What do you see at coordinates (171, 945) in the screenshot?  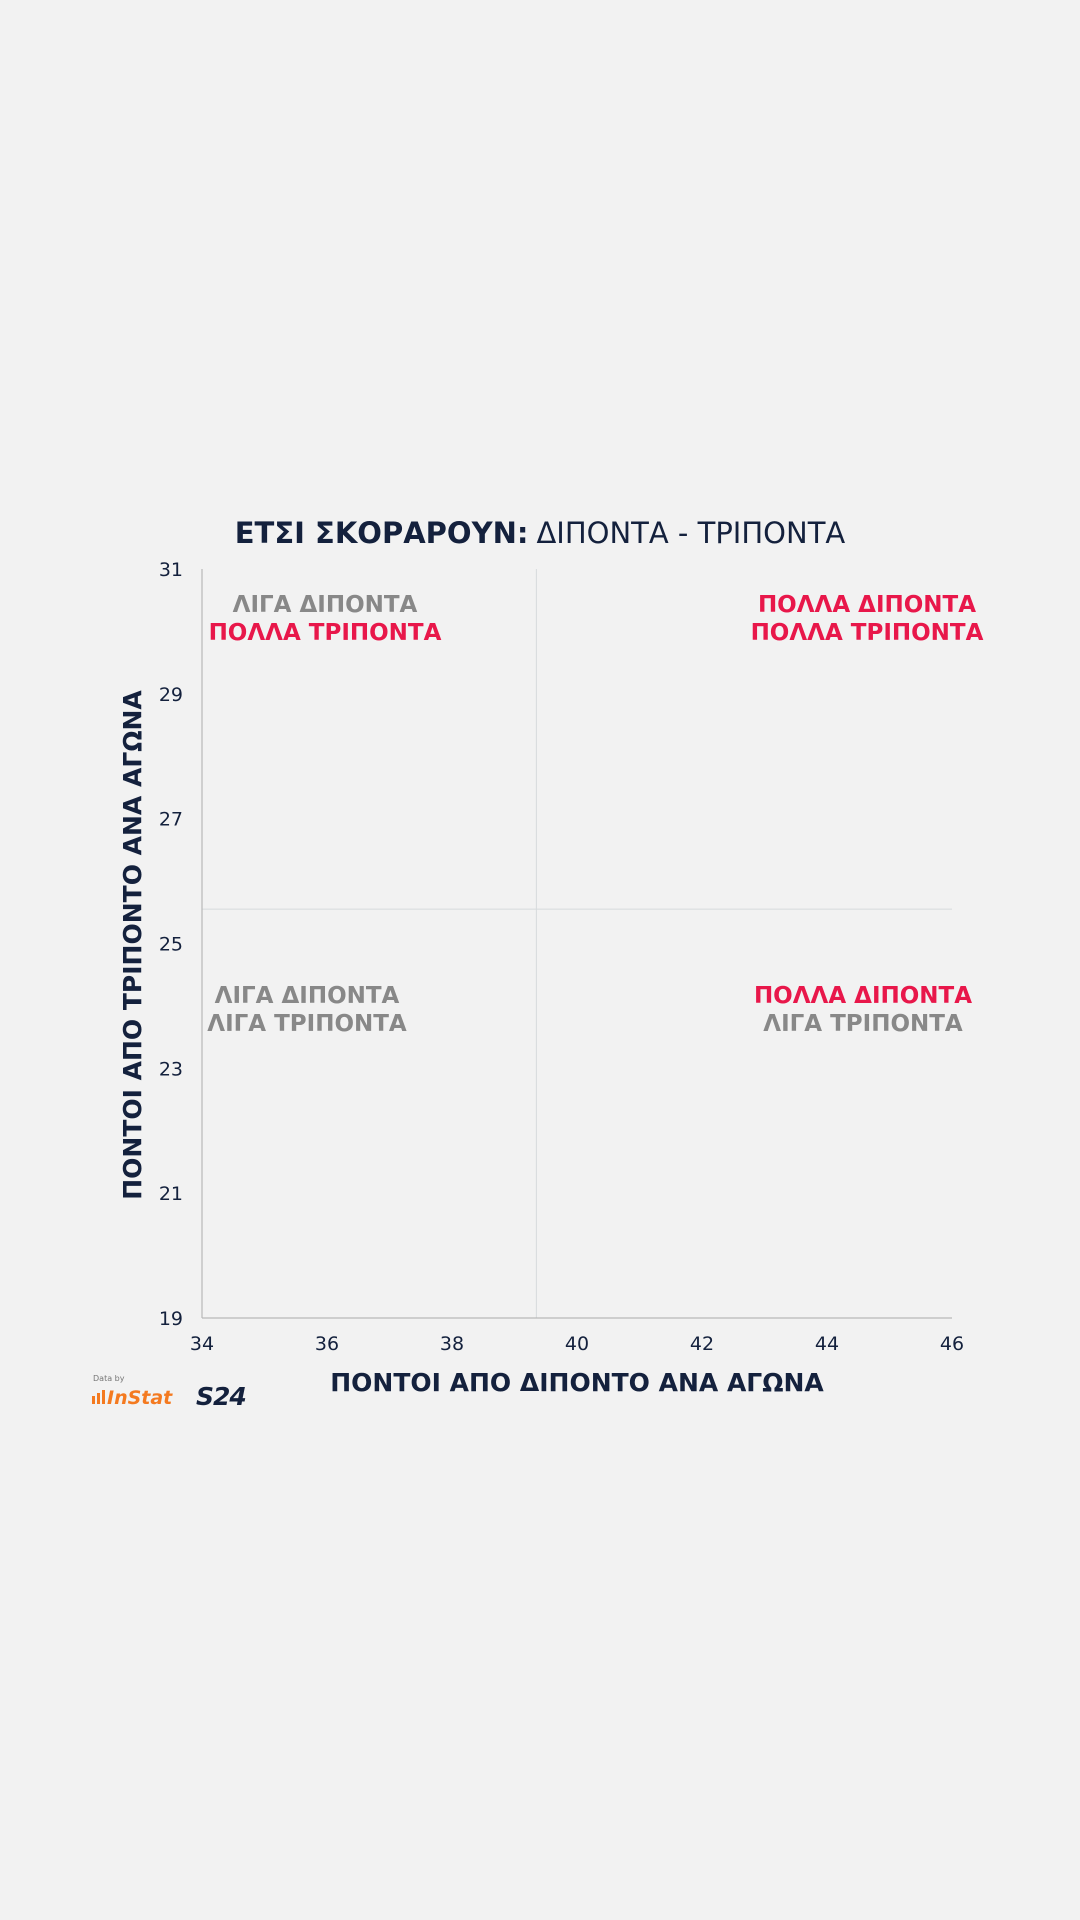 I see `y-tick-label: 25` at bounding box center [171, 945].